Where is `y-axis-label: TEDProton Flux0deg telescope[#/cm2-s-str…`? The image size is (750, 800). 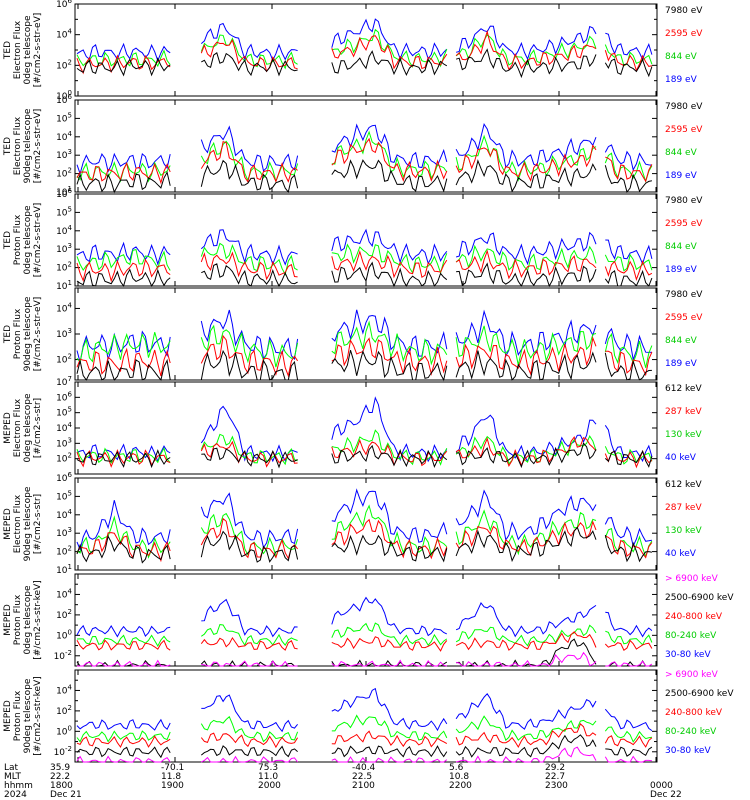 y-axis-label: TEDProton Flux0deg telescope[#/cm2-s-str… is located at coordinates (23, 240).